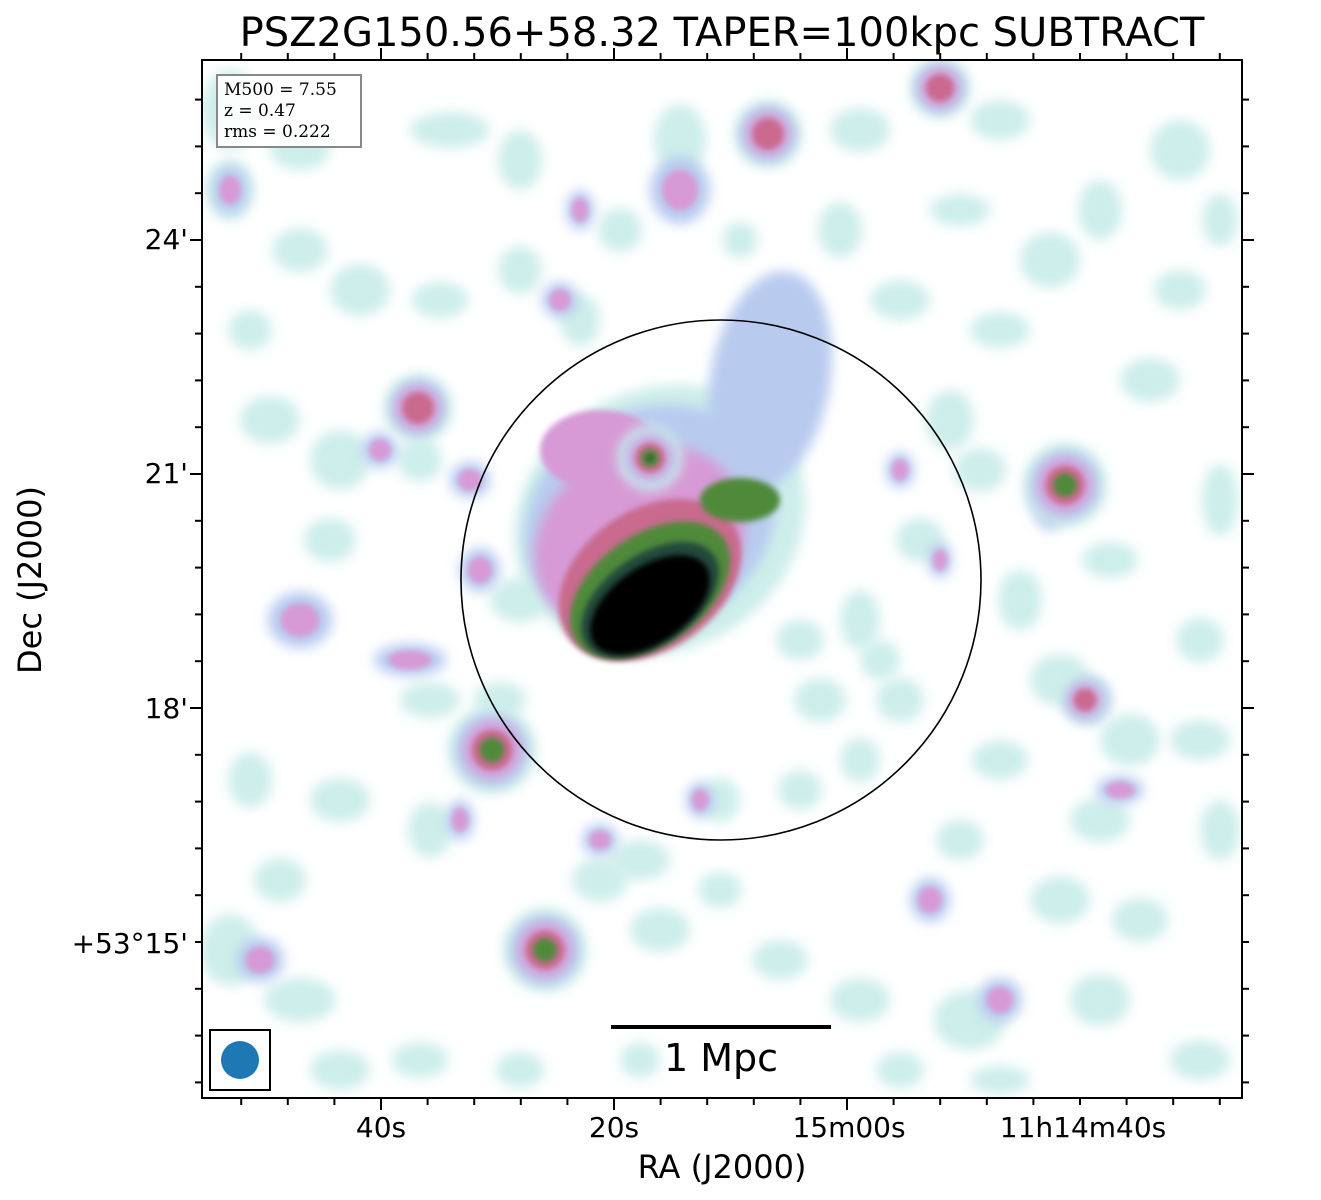 Image resolution: width=1321 pixels, height=1200 pixels. I want to click on cluster-info-box: M500 = 7.55 z = 0.47 rms = 0.222, so click(289, 111).